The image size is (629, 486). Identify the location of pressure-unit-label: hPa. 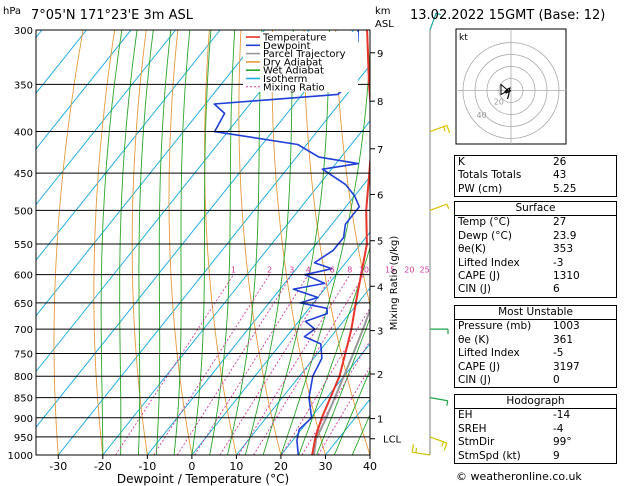
(12, 11).